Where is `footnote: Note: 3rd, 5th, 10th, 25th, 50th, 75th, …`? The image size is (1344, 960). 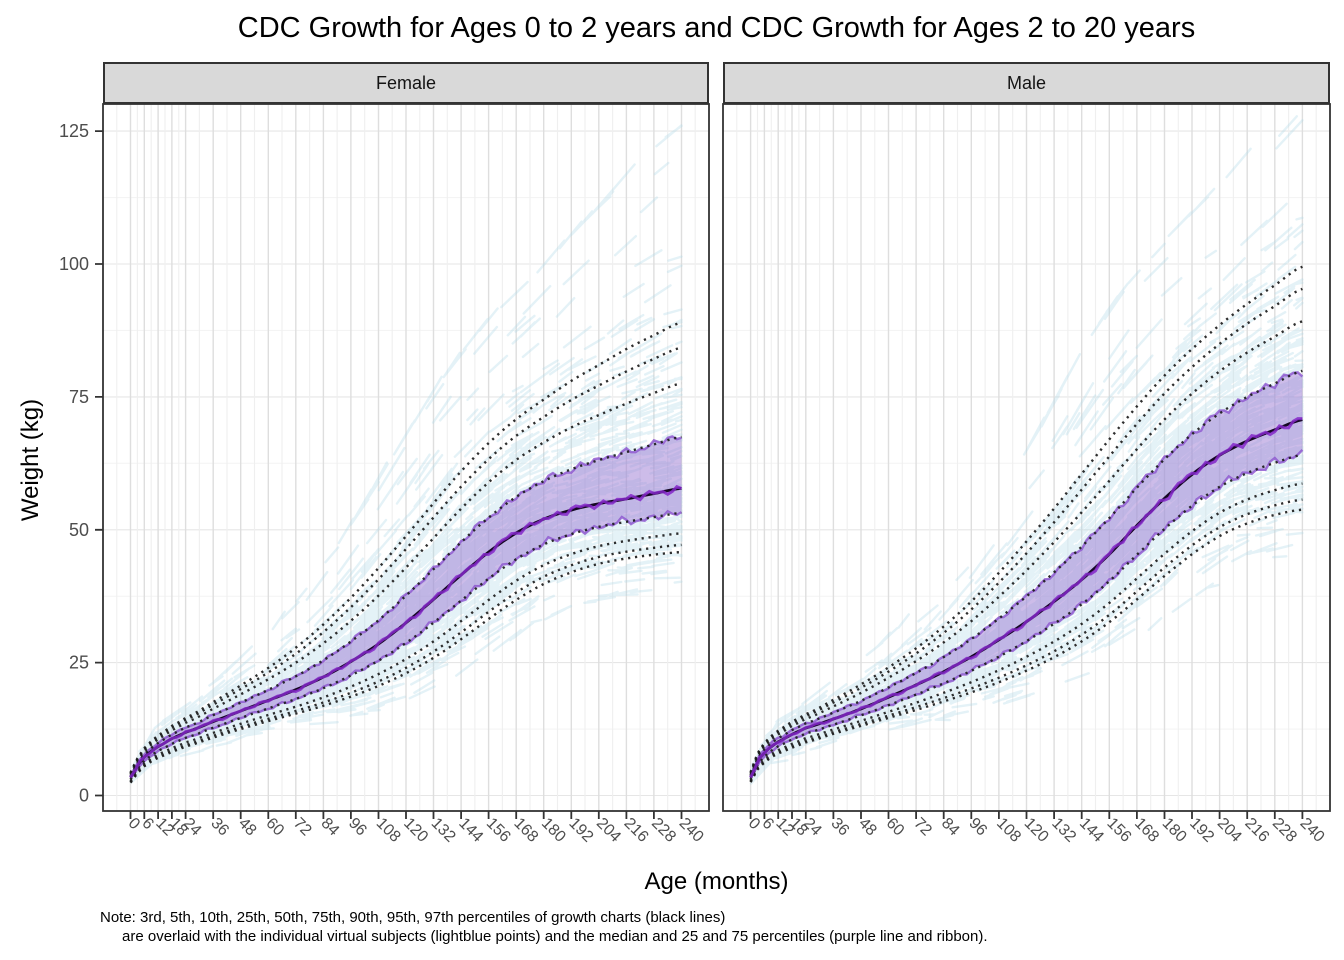
footnote: Note: 3rd, 5th, 10th, 25th, 50th, 75th, … is located at coordinates (544, 927).